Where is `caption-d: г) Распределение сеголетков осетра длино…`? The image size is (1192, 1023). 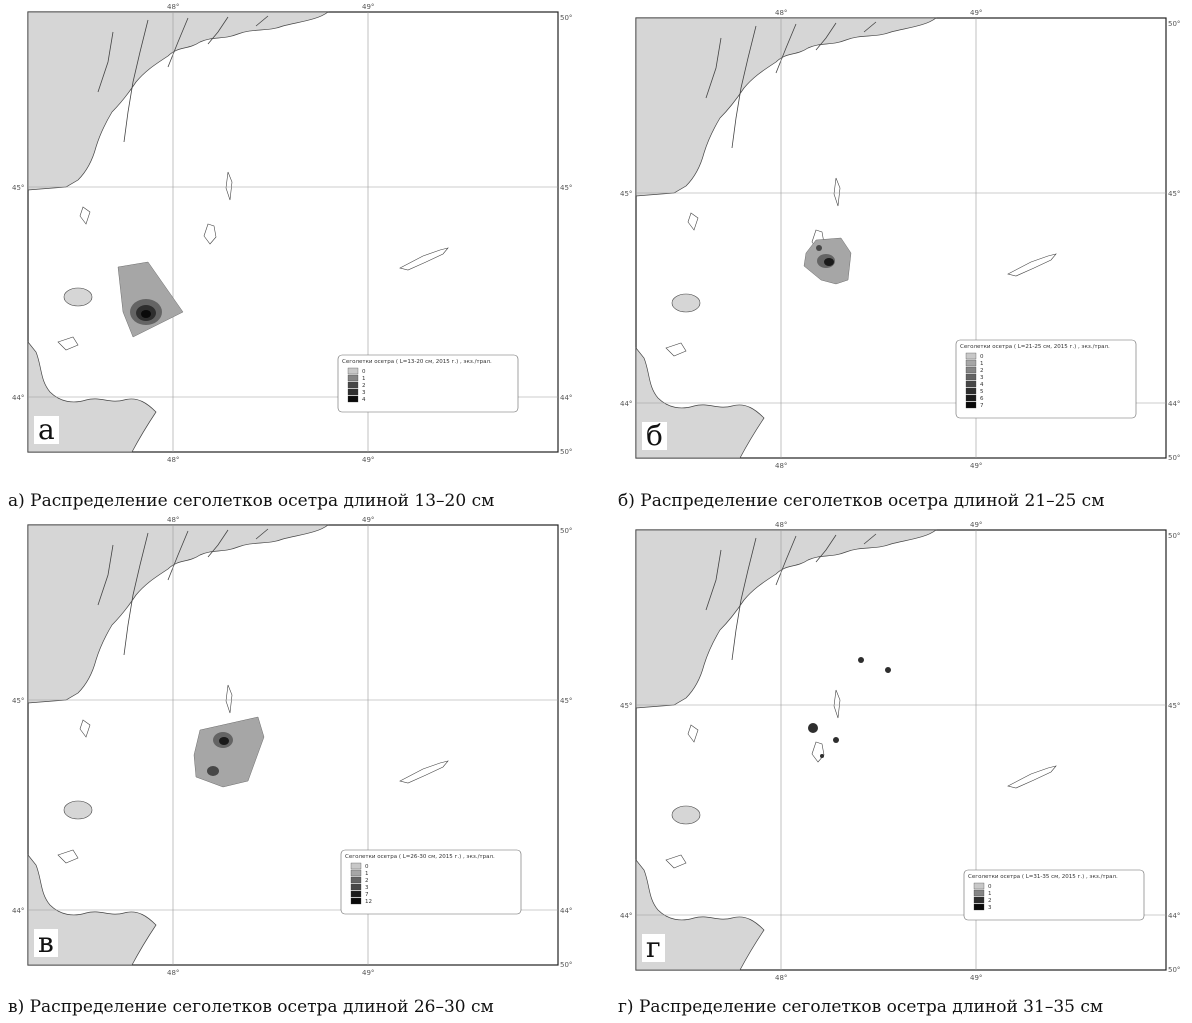 caption-d: г) Распределение сеголетков осетра длино… is located at coordinates (861, 1007).